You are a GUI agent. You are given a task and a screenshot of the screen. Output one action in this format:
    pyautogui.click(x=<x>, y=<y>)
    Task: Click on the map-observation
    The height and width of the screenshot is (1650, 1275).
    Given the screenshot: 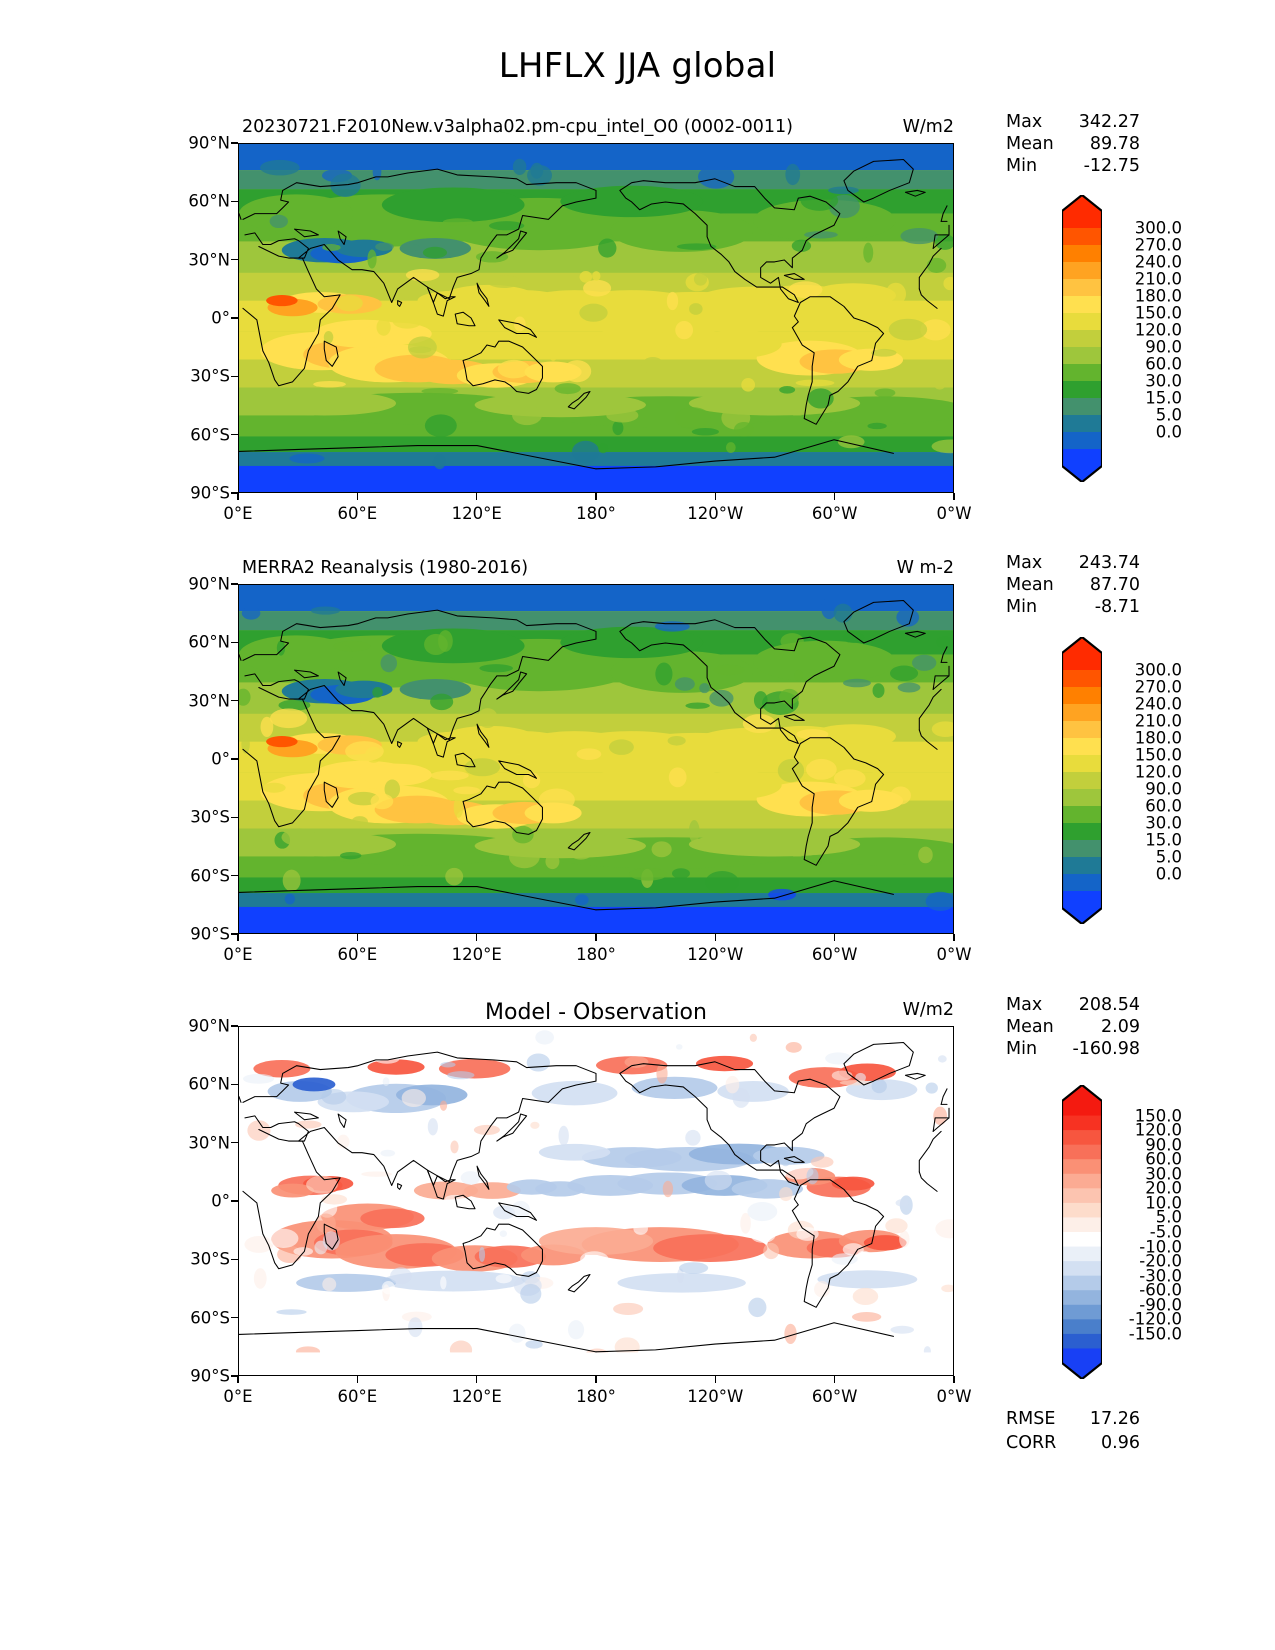 What is the action you would take?
    pyautogui.click(x=596, y=759)
    